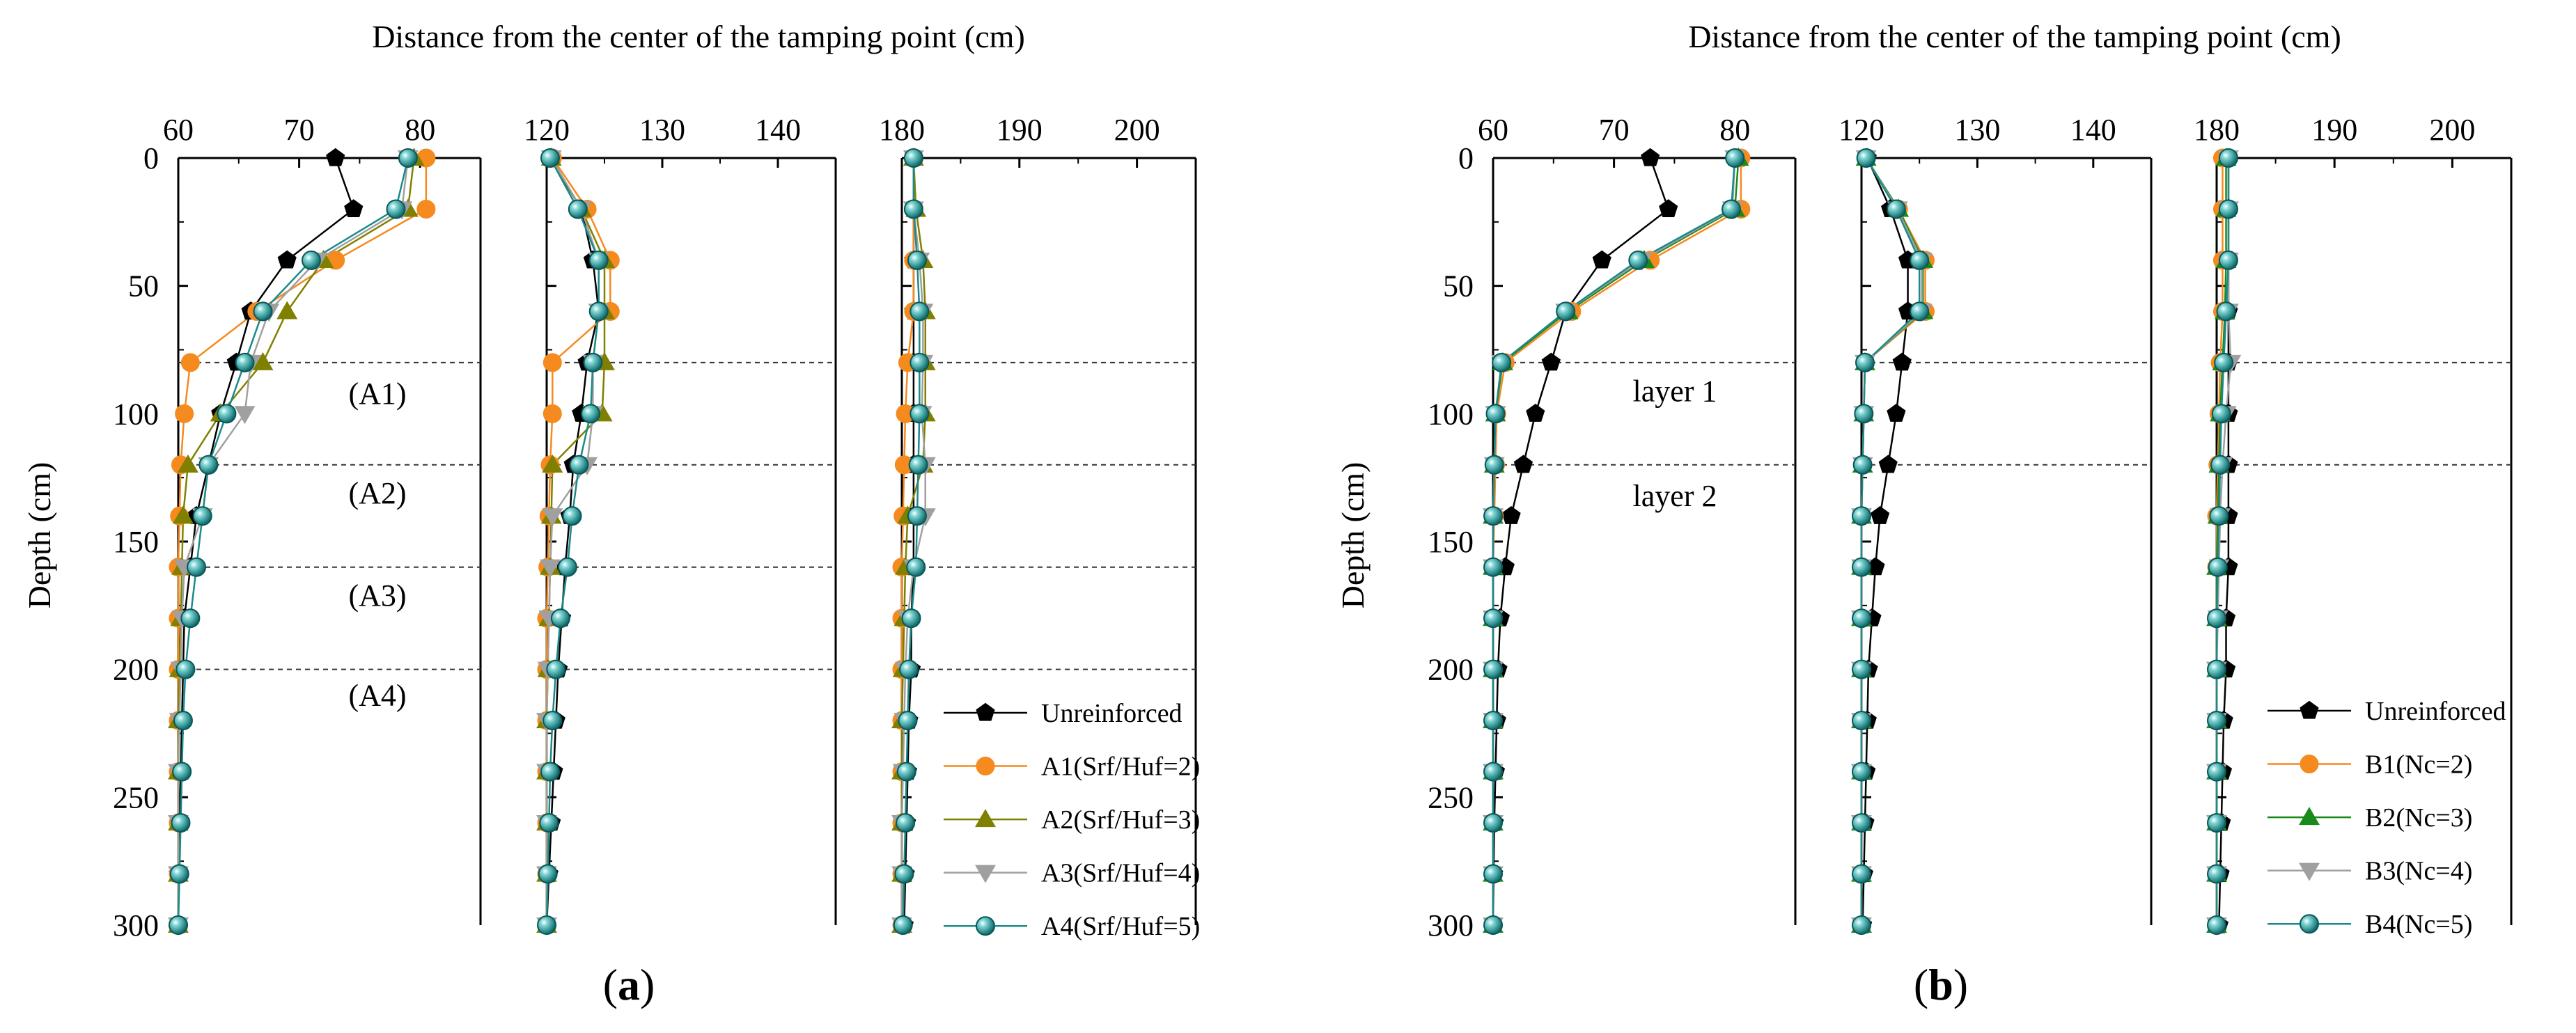 The width and height of the screenshot is (2576, 1033). Describe the element at coordinates (2334, 130) in the screenshot. I see `panel-b-sub3-xtick-label: 190` at that location.